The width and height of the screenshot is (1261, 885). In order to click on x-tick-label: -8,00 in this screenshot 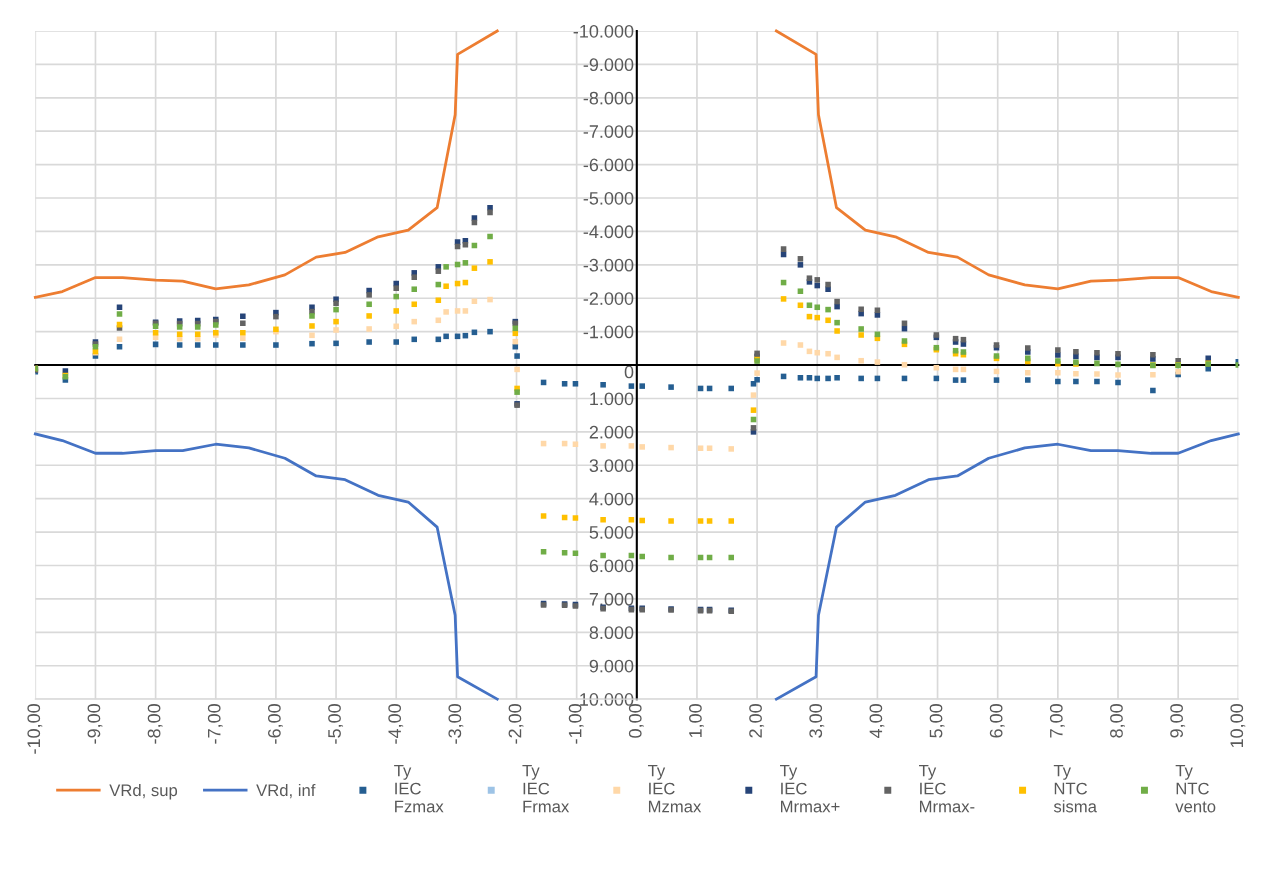, I will do `click(155, 724)`.